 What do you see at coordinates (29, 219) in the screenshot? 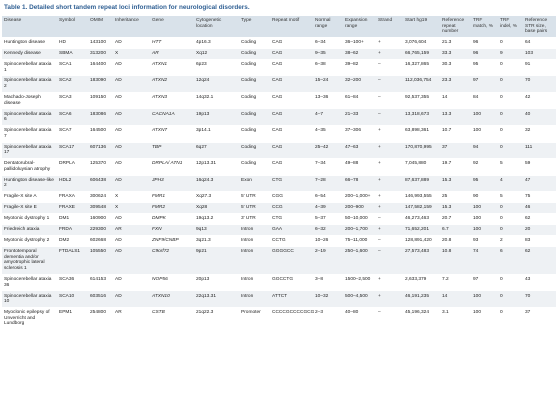
I see `table-cell: Myotonic dystrophy 1` at bounding box center [29, 219].